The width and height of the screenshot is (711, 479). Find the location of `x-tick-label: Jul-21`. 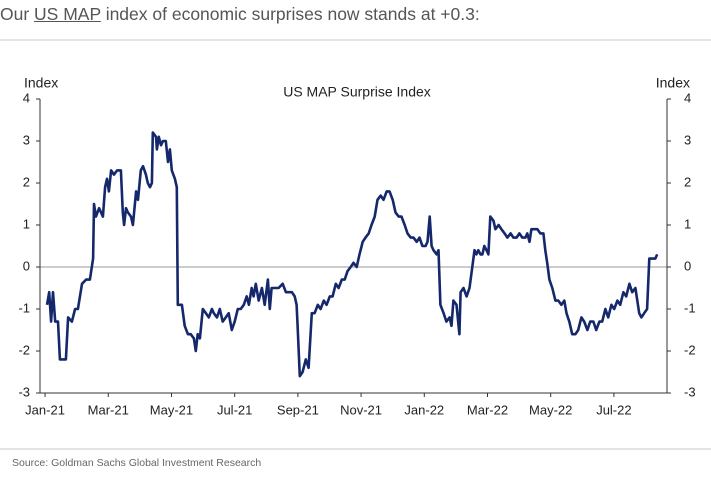

x-tick-label: Jul-21 is located at coordinates (234, 409).